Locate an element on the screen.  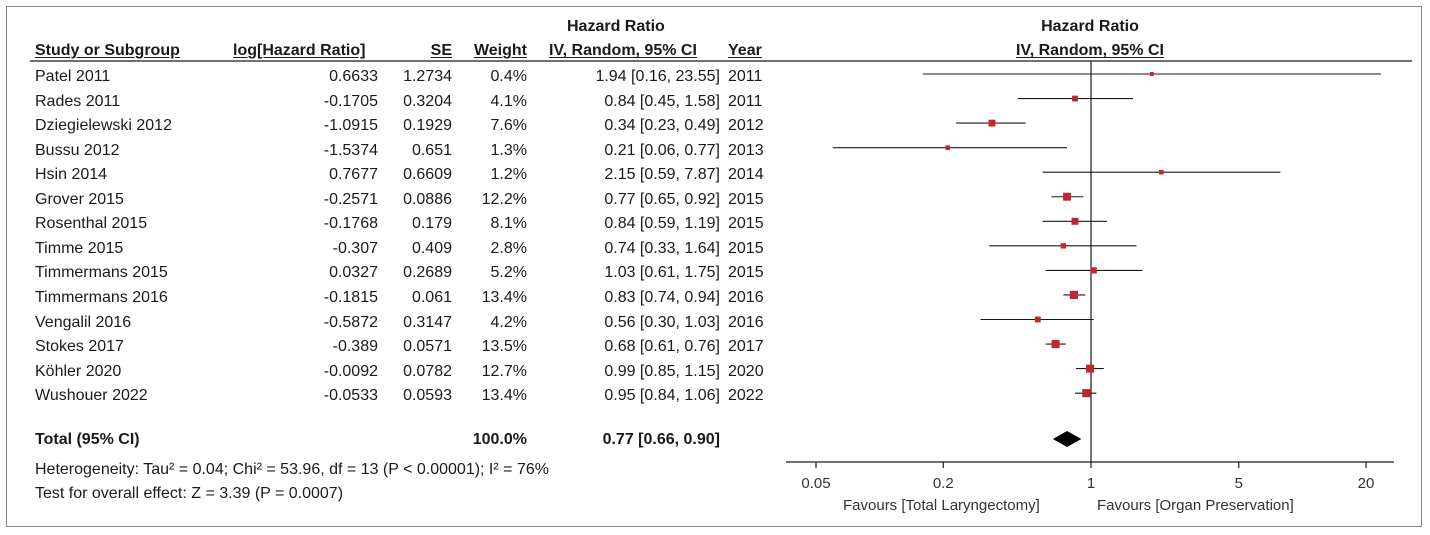
weight-value: 8.1% is located at coordinates (508, 224).